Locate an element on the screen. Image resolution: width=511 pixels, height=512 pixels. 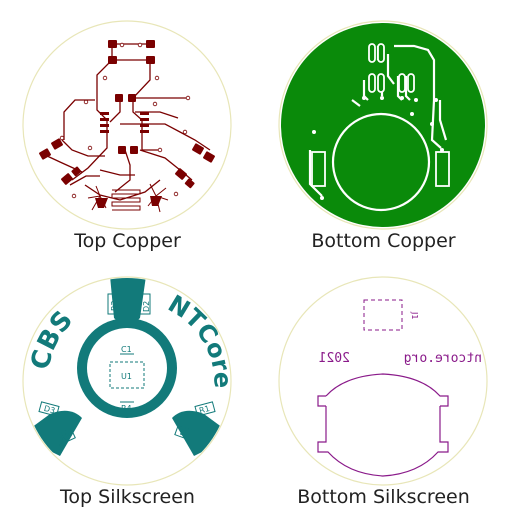
ref-r1: R1 is located at coordinates (204, 409).